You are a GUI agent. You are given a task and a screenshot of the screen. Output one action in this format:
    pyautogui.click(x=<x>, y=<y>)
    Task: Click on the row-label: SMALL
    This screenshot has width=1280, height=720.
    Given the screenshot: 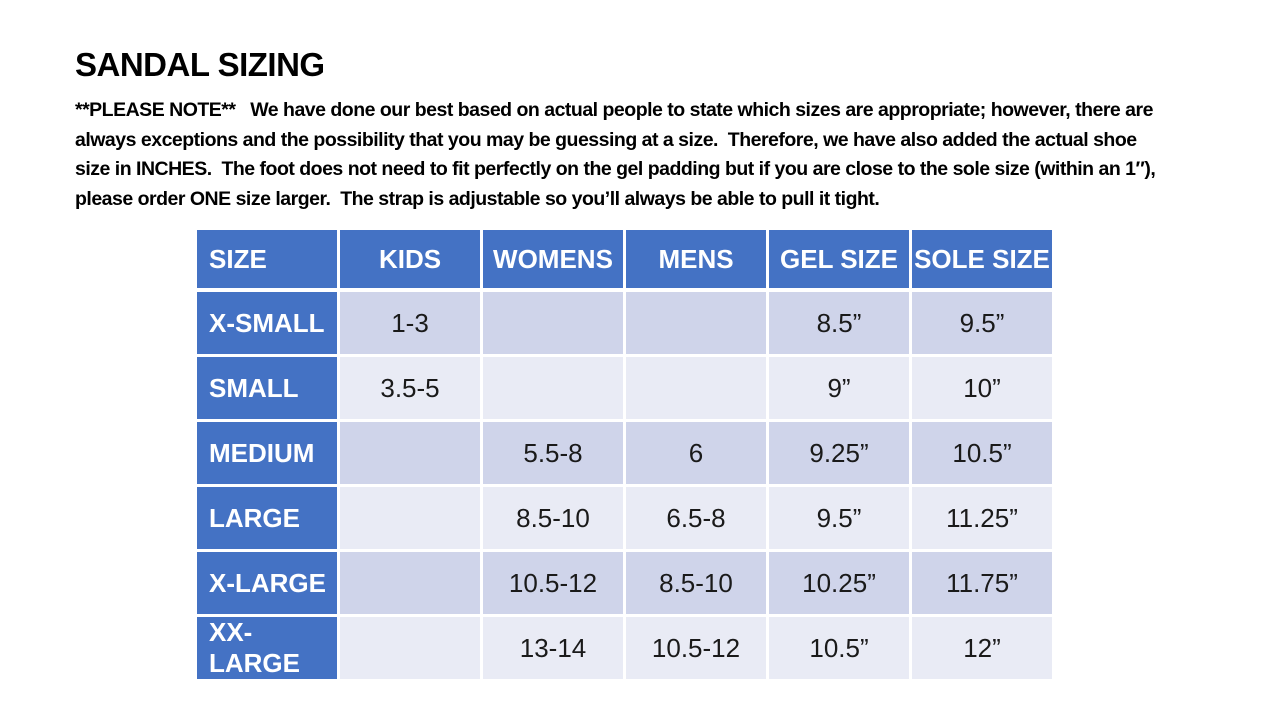 What is the action you would take?
    pyautogui.click(x=268, y=389)
    